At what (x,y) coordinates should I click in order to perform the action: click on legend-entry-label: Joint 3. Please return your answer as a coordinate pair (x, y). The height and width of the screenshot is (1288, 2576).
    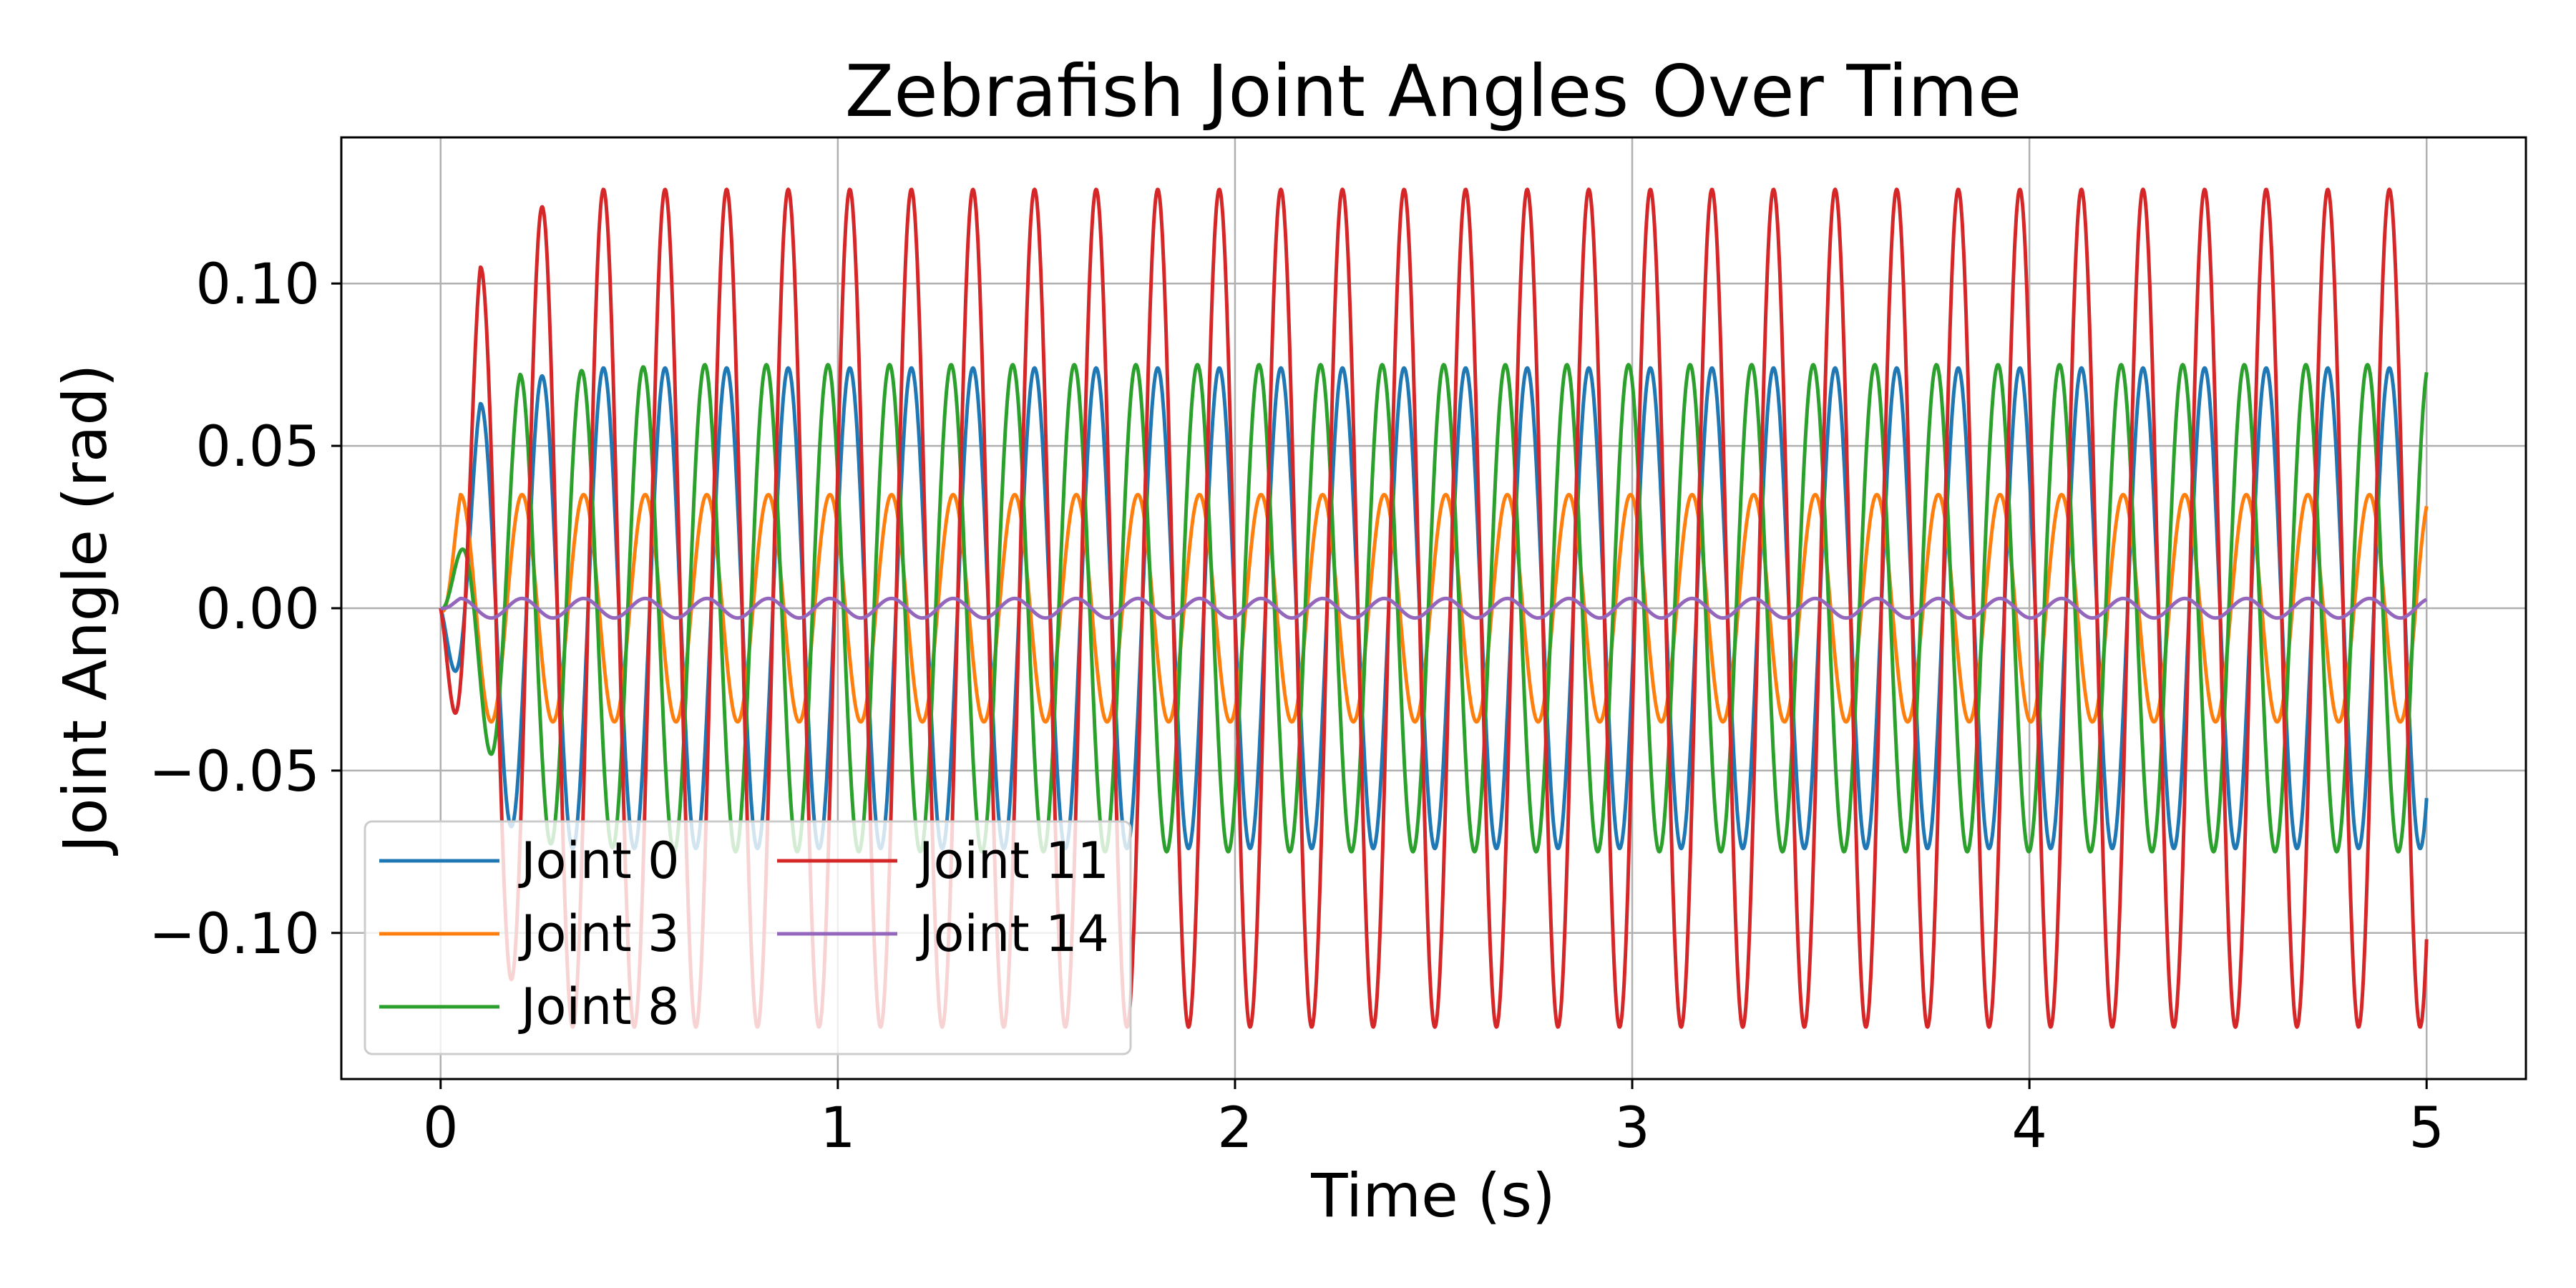
    Looking at the image, I should click on (599, 933).